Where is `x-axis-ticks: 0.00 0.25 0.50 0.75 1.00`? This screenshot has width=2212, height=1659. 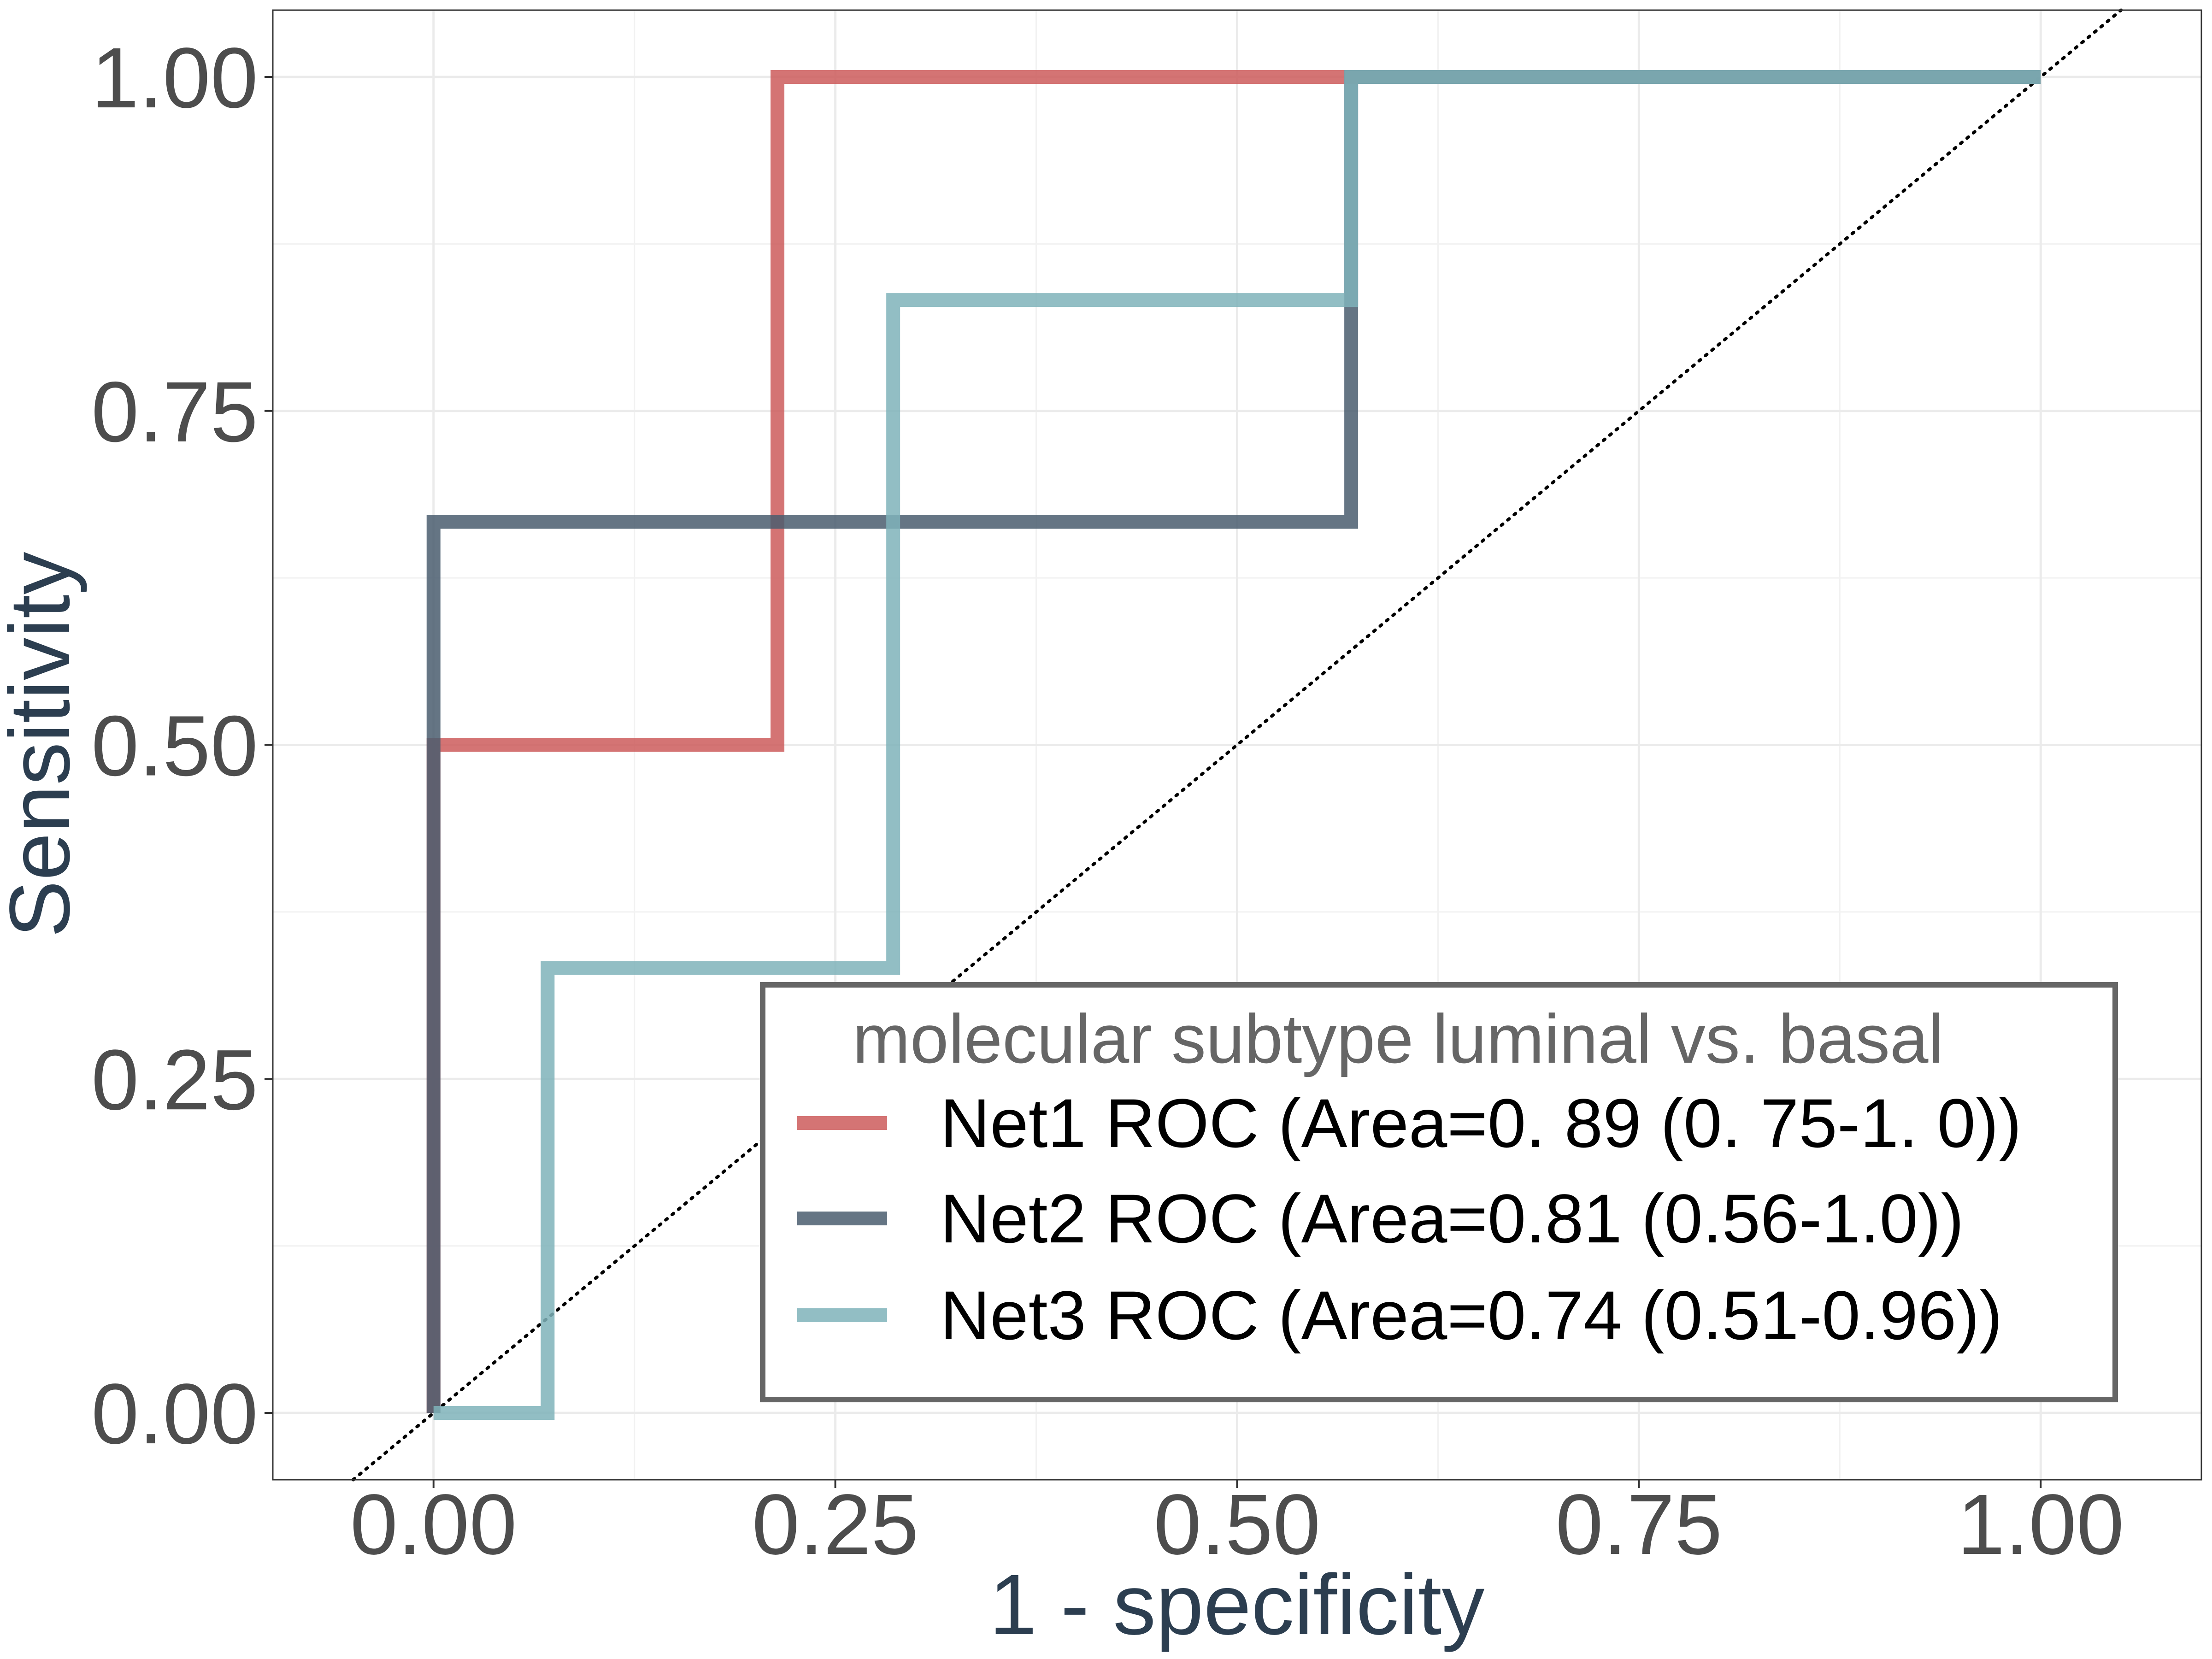 x-axis-ticks: 0.00 0.25 0.50 0.75 1.00 is located at coordinates (1237, 1524).